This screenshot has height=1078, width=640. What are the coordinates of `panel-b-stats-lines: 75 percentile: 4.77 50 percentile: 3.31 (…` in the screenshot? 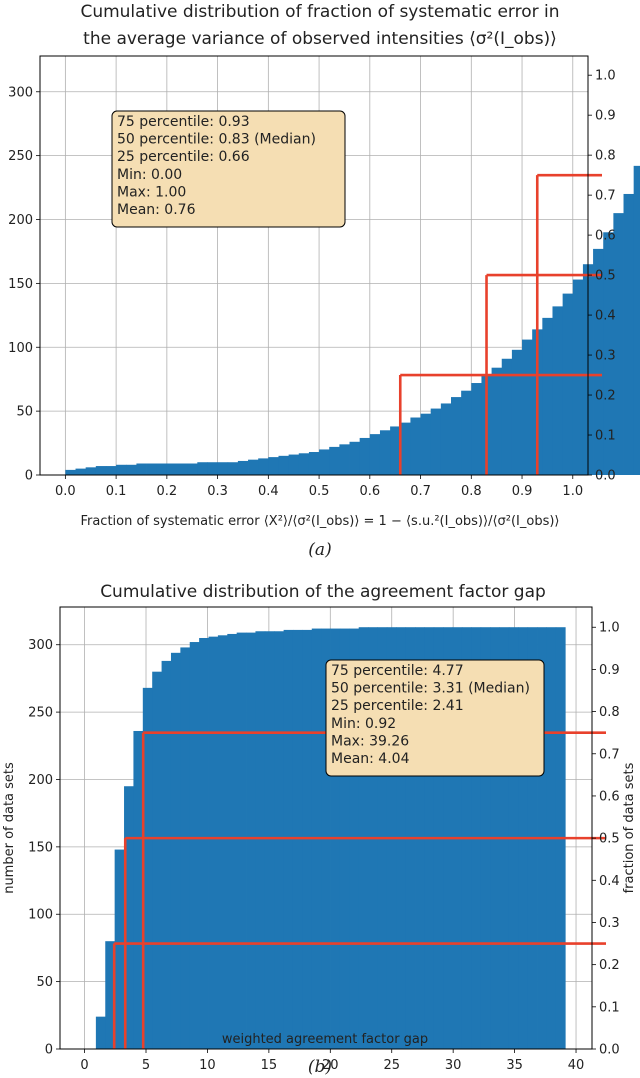 It's located at (430, 715).